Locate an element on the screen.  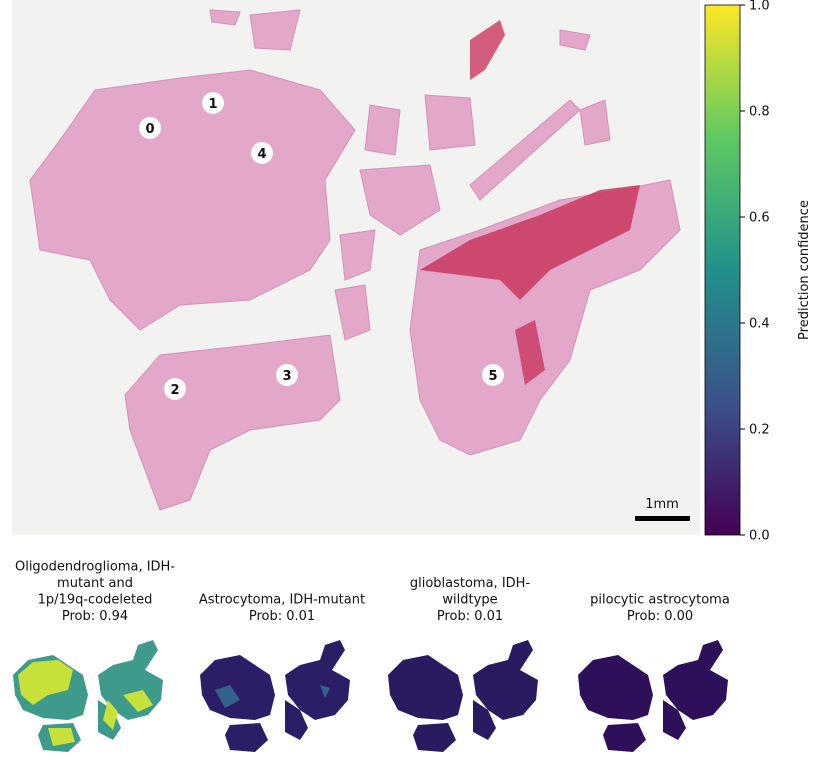
panel-title: wildtype is located at coordinates (469, 600).